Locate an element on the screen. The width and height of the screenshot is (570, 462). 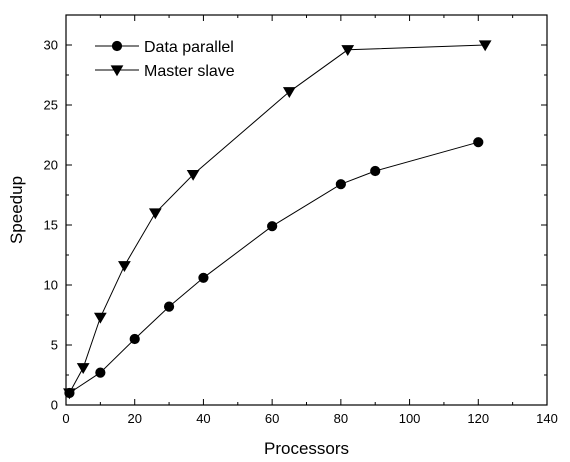
x-tick-label: 20 is located at coordinates (134, 418).